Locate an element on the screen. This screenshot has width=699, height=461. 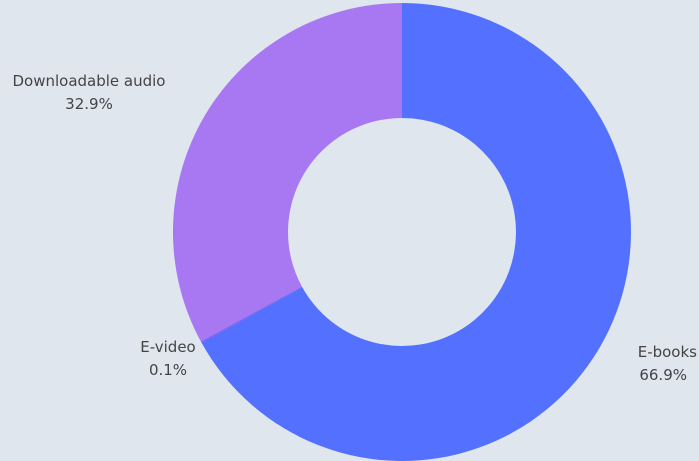
slice-label-e-video: E-video is located at coordinates (167, 347).